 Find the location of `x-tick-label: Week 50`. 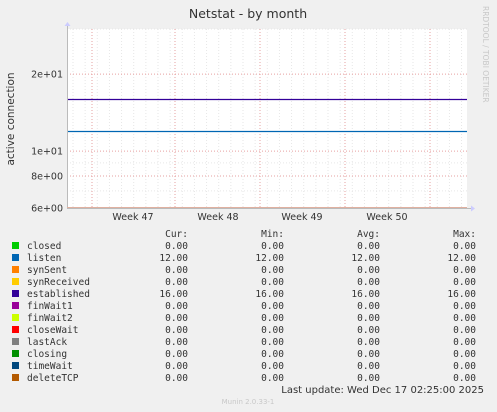

x-tick-label: Week 50 is located at coordinates (386, 217).